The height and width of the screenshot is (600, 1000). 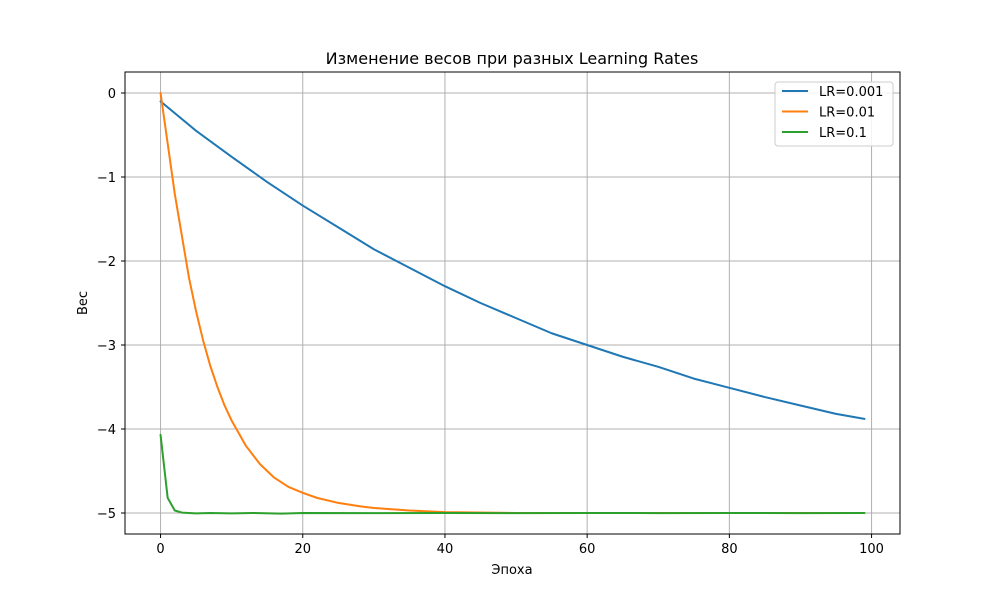 What do you see at coordinates (729, 549) in the screenshot?
I see `x-tick-label: 80` at bounding box center [729, 549].